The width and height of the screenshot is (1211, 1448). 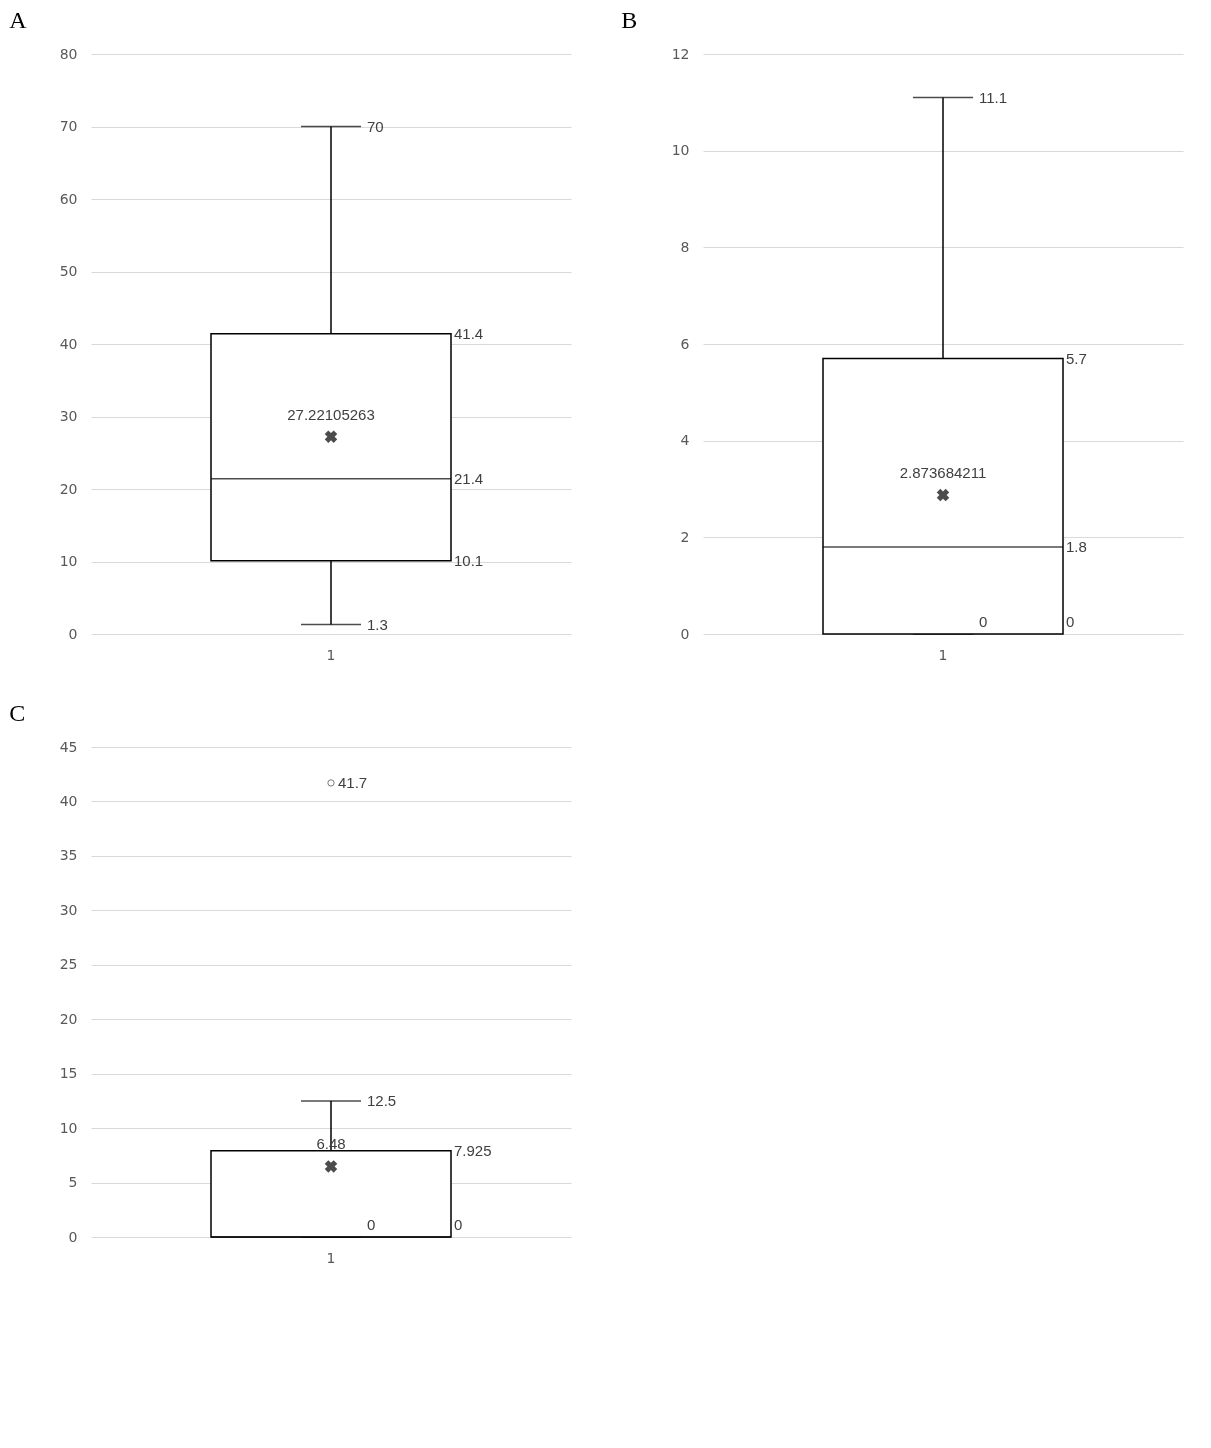 What do you see at coordinates (685, 343) in the screenshot?
I see `y-tick-label: 6` at bounding box center [685, 343].